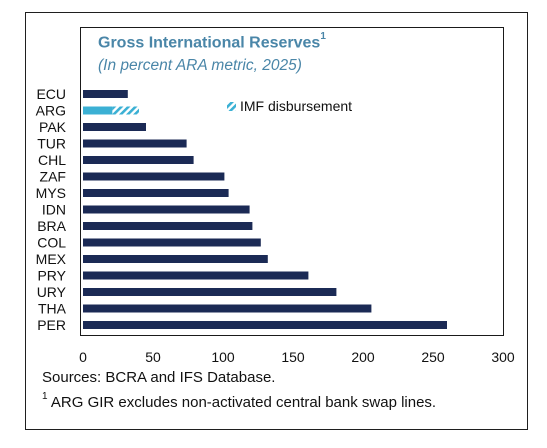  What do you see at coordinates (200, 65) in the screenshot?
I see `chart-subtitle: (In percent ARA metric, 2025)` at bounding box center [200, 65].